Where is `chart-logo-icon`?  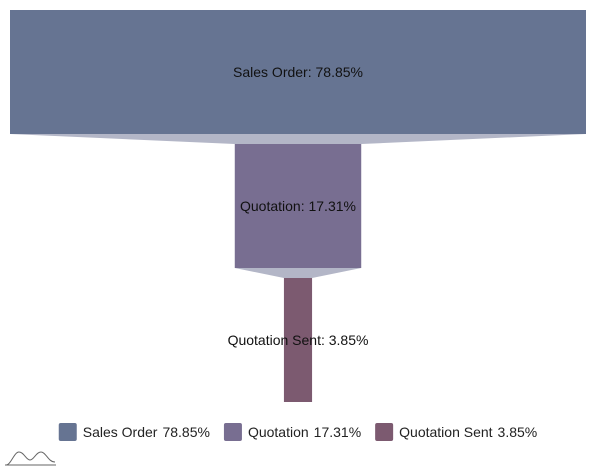
chart-logo-icon is located at coordinates (30, 458).